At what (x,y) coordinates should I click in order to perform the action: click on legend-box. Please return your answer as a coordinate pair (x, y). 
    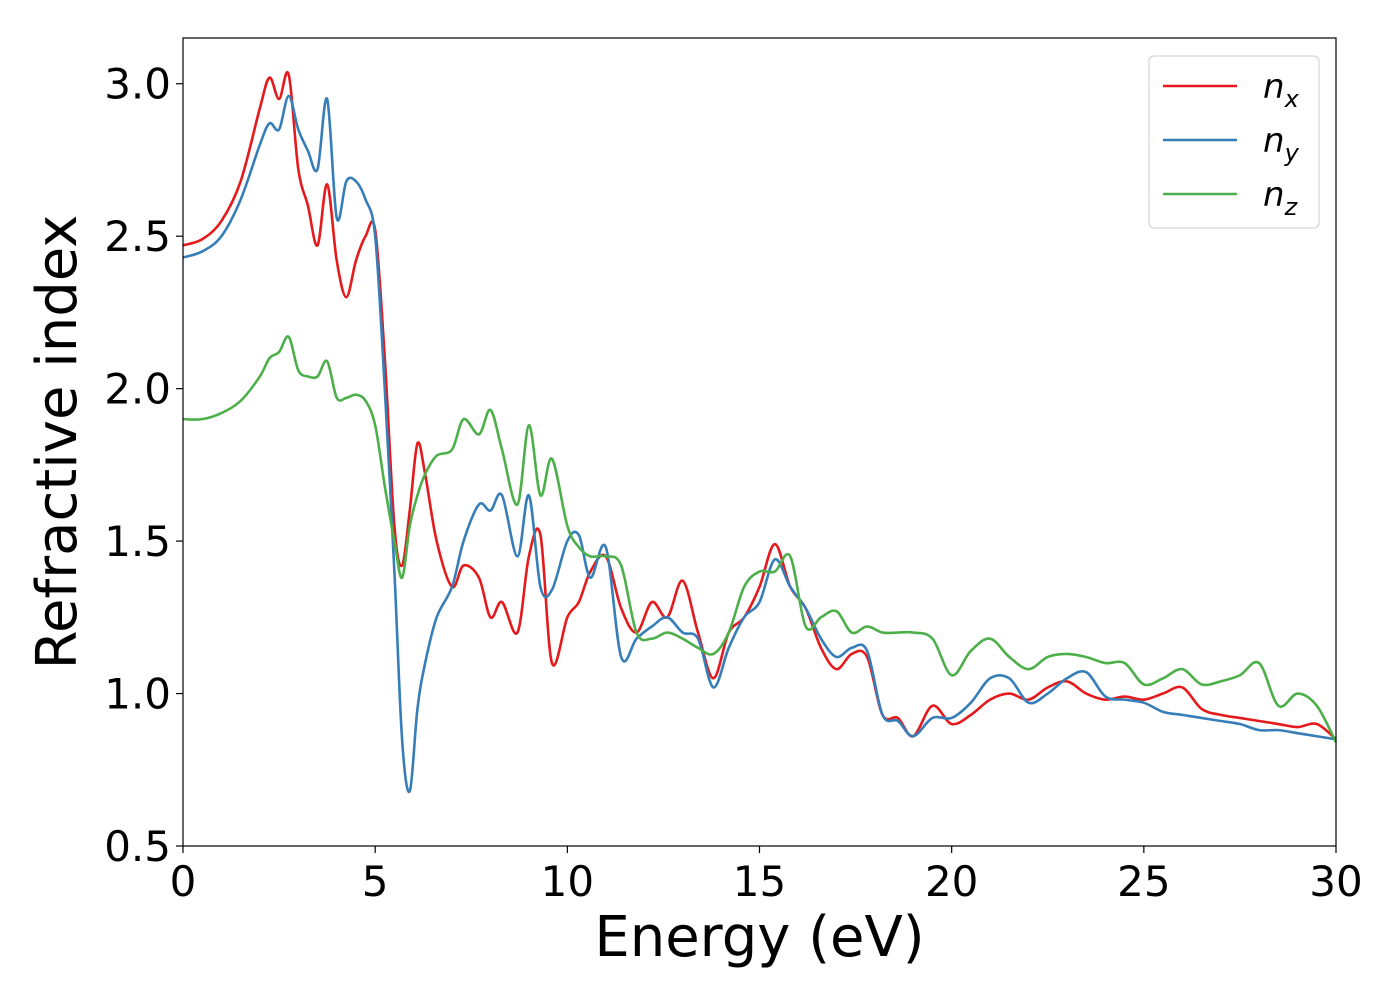
    Looking at the image, I should click on (1234, 142).